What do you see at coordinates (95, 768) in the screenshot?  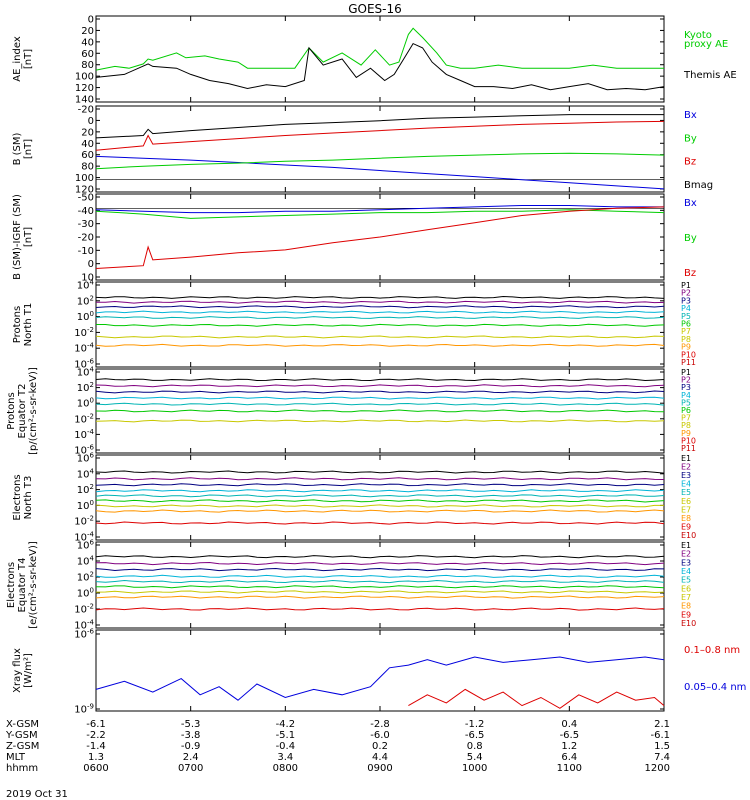 I see `ephemeris-value: 0600` at bounding box center [95, 768].